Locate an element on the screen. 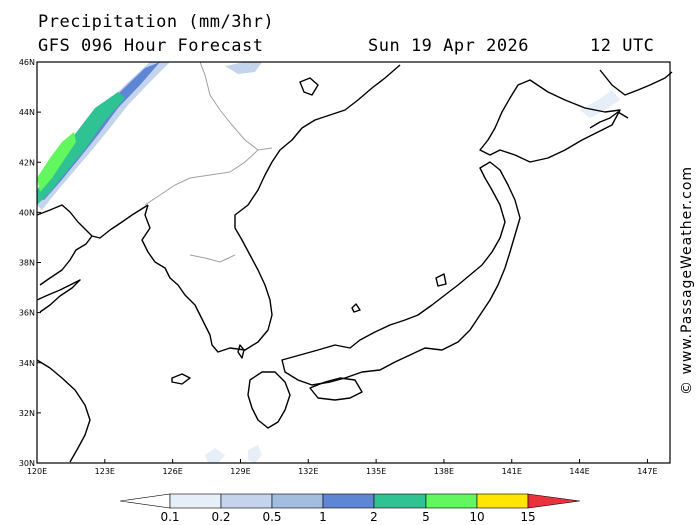 Image resolution: width=700 pixels, height=525 pixels. latitude-axis: 46N 44N 42N 40N 38N 36N 34N 32N 30N is located at coordinates (30, 263).